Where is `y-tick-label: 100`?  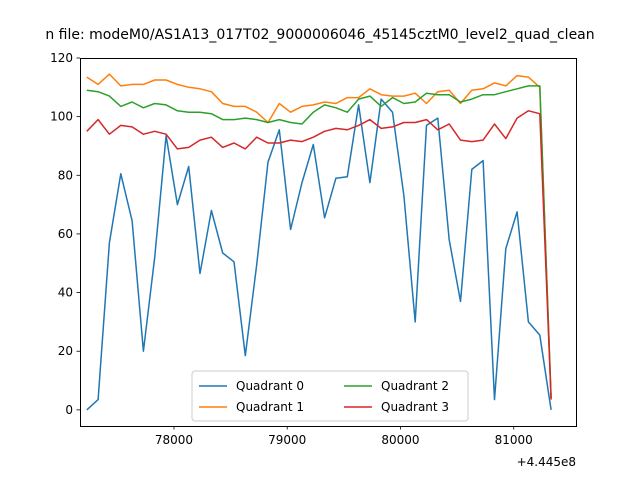
y-tick-label: 100 is located at coordinates (61, 117).